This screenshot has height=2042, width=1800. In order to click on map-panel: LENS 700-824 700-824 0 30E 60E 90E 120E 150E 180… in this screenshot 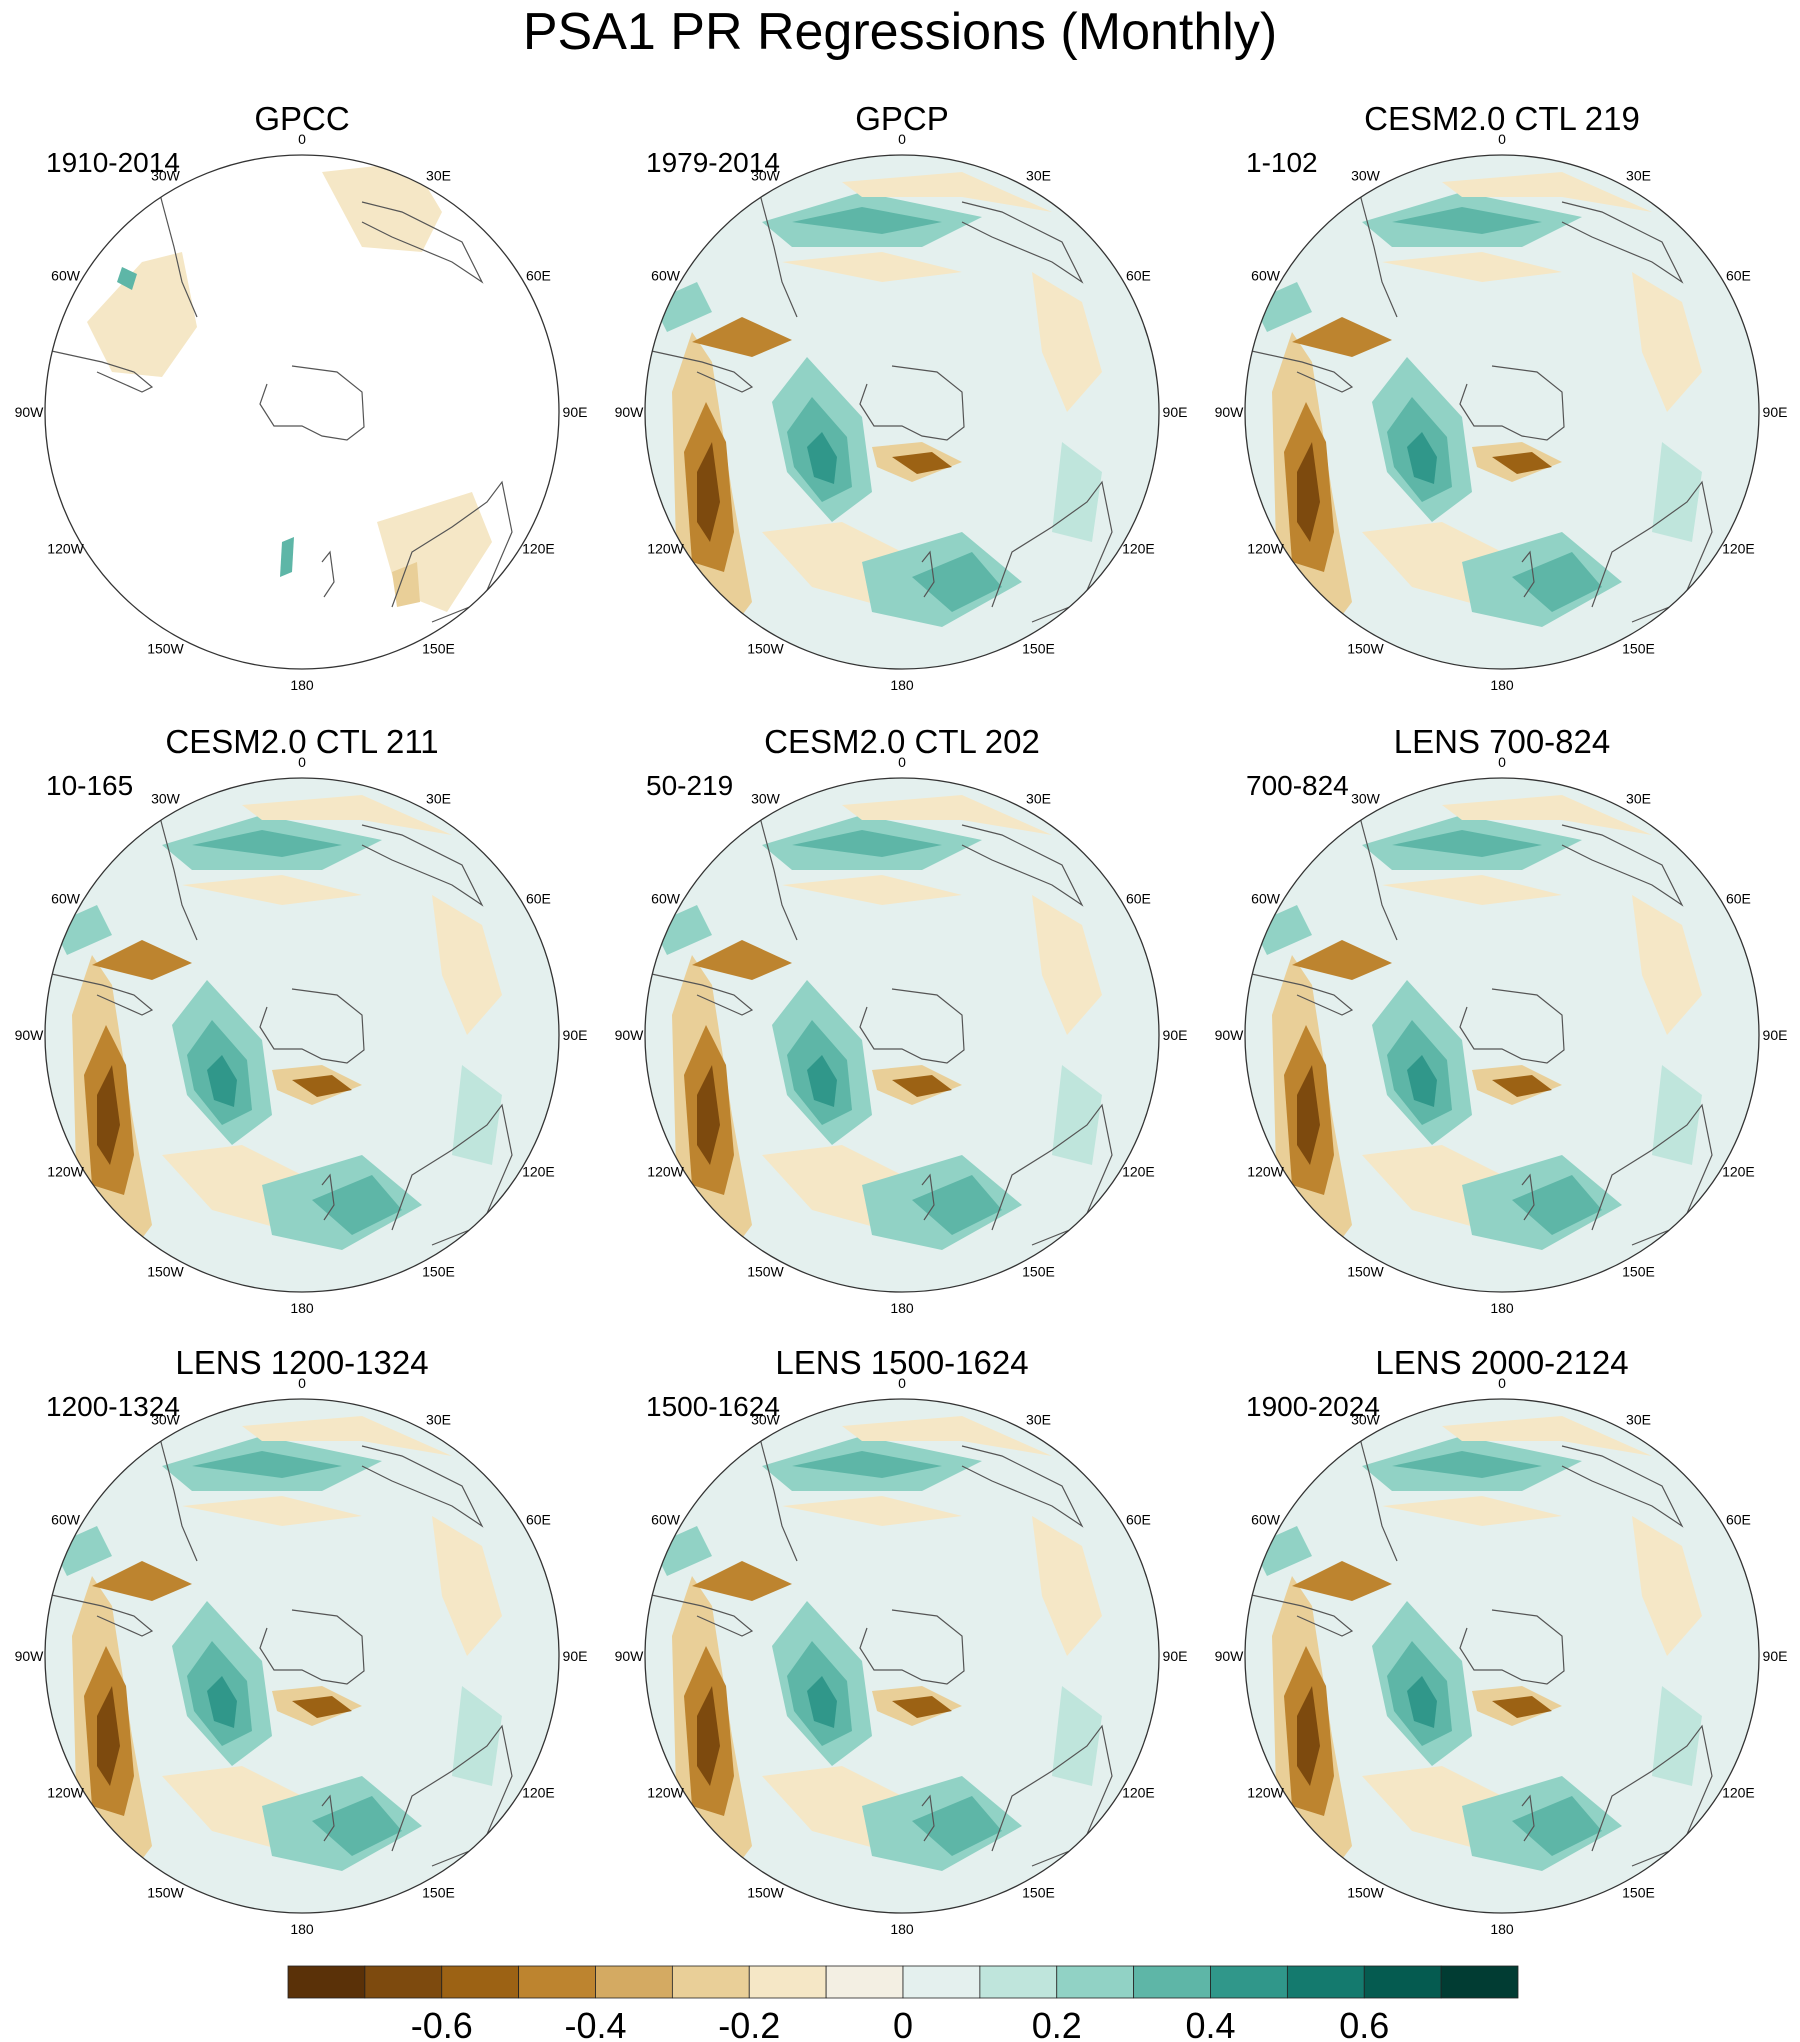, I will do `click(1501, 1019)`.